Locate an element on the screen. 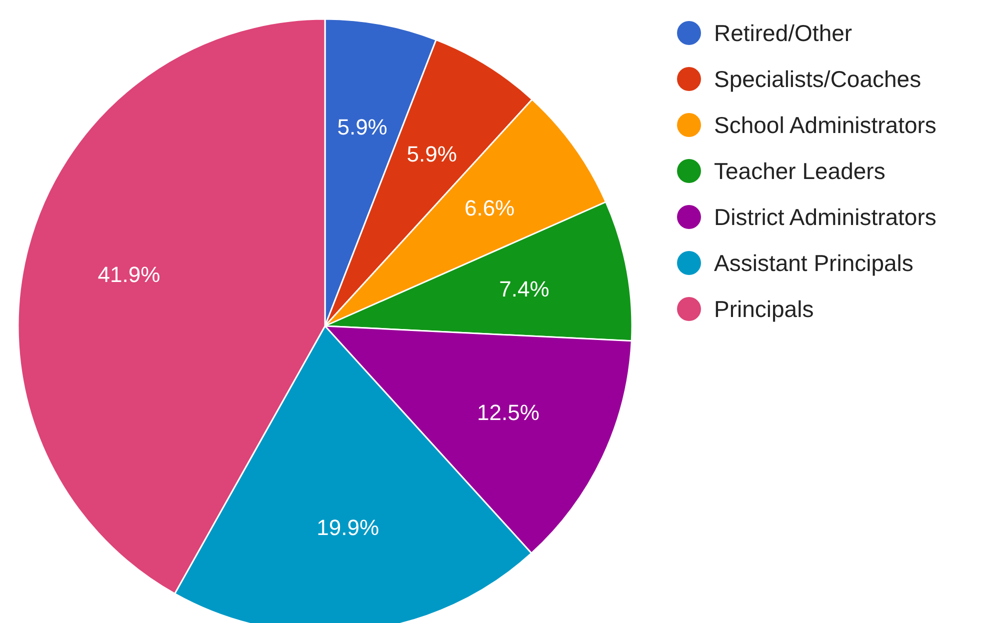 Image resolution: width=1000 pixels, height=623 pixels. data-label: 12.5% is located at coordinates (508, 412).